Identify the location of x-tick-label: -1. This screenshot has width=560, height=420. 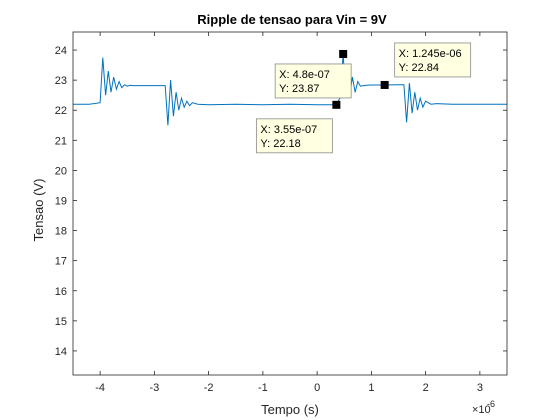
(263, 388).